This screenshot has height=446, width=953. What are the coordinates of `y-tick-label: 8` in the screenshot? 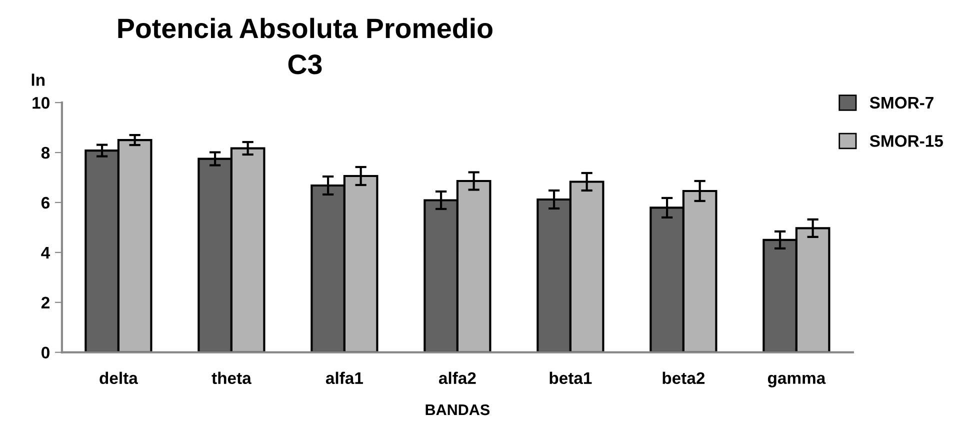 It's located at (45, 152).